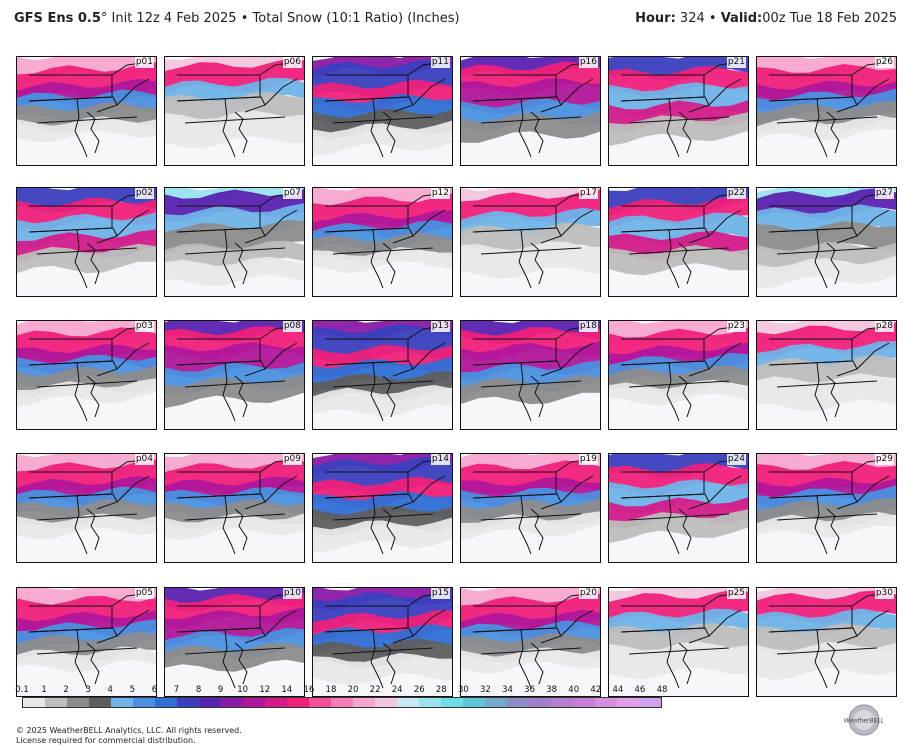  Describe the element at coordinates (22, 690) in the screenshot. I see `colorbar-tick-label: 0.1` at that location.